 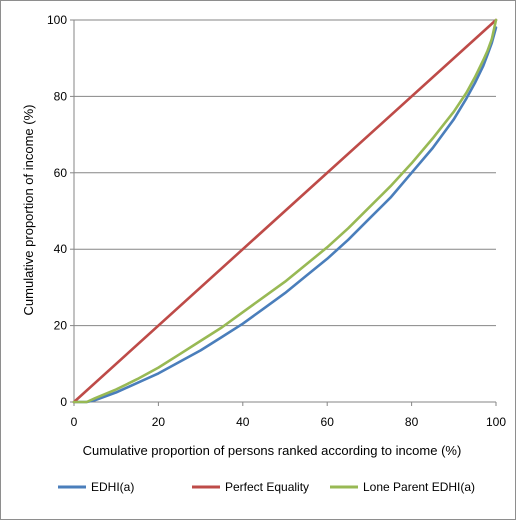 What do you see at coordinates (61, 326) in the screenshot?
I see `y-tick-label-20: 20` at bounding box center [61, 326].